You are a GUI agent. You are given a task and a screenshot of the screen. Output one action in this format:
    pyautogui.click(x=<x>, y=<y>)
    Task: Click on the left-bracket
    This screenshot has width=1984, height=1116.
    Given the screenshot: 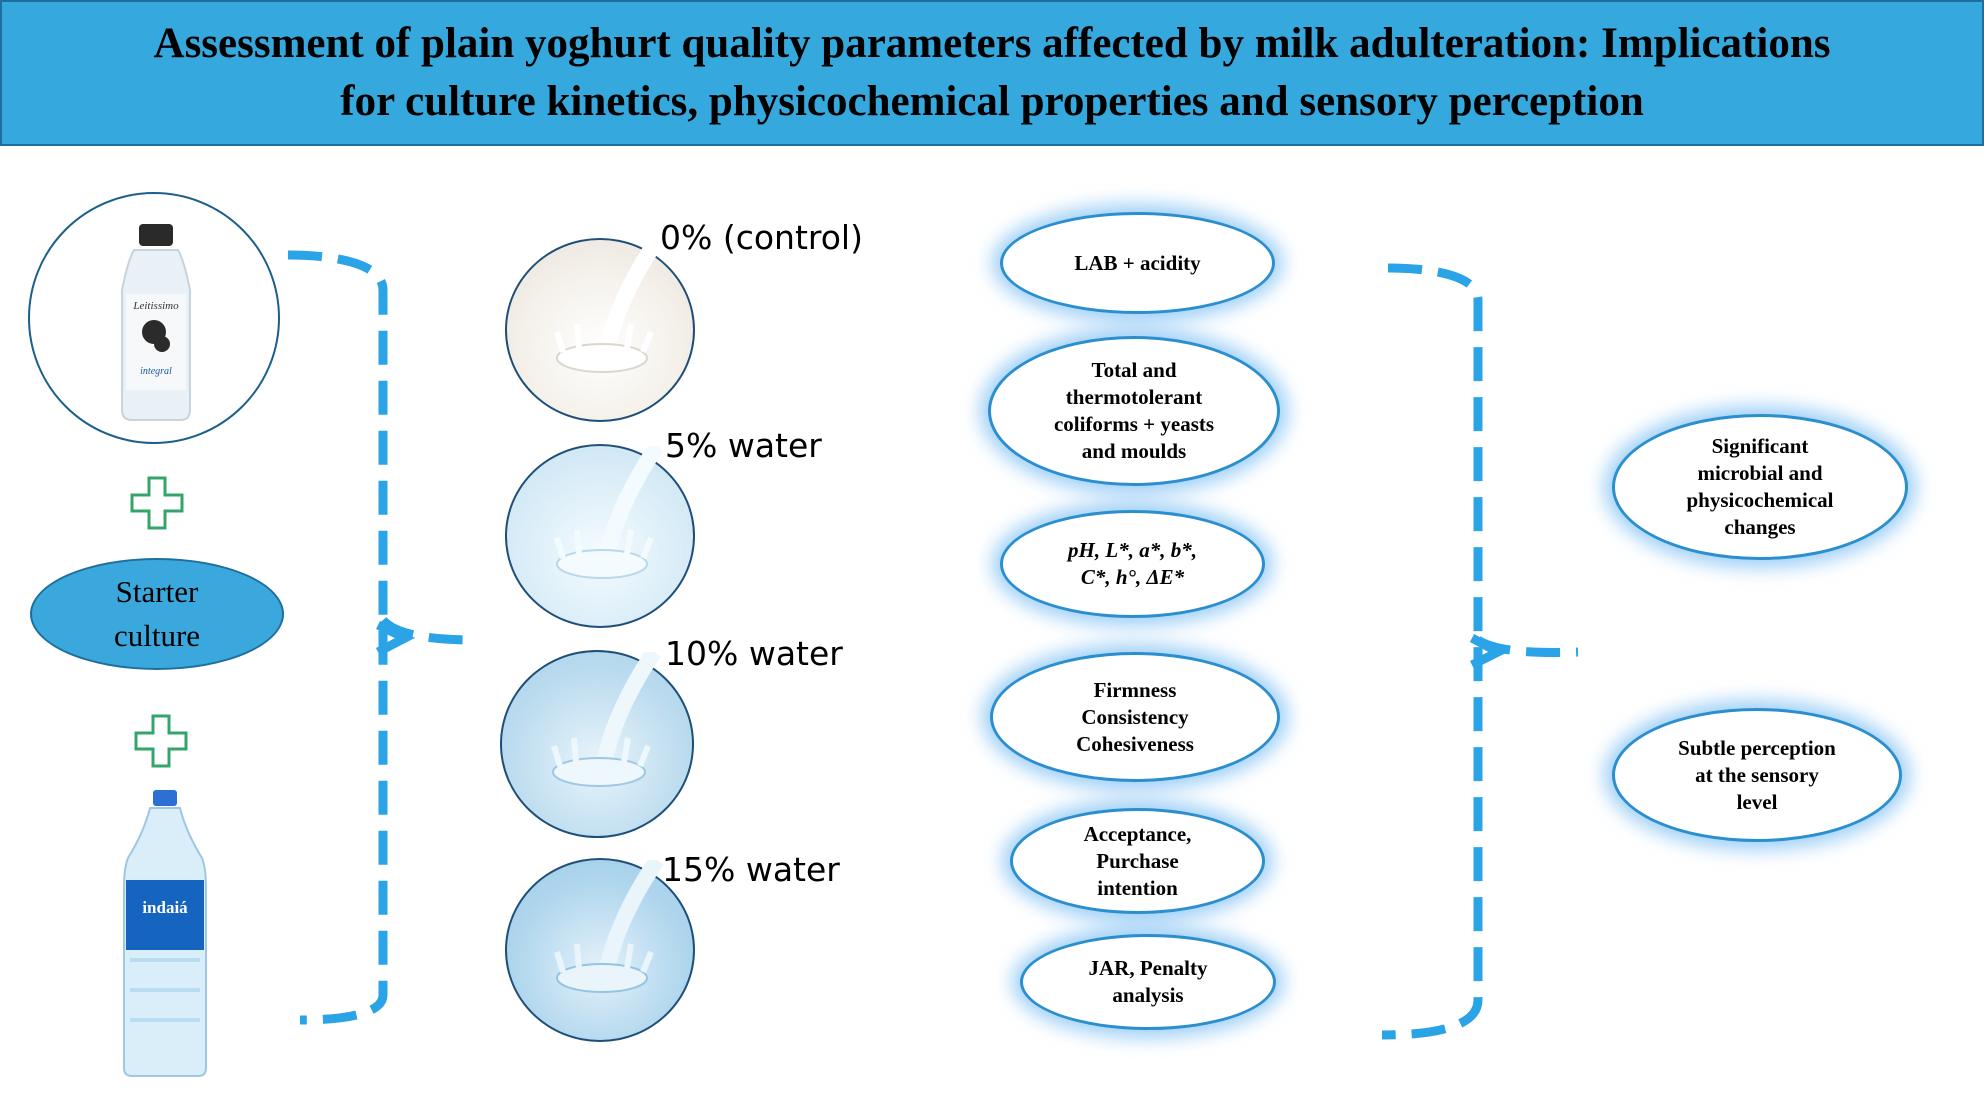 What is the action you would take?
    pyautogui.click(x=337, y=637)
    